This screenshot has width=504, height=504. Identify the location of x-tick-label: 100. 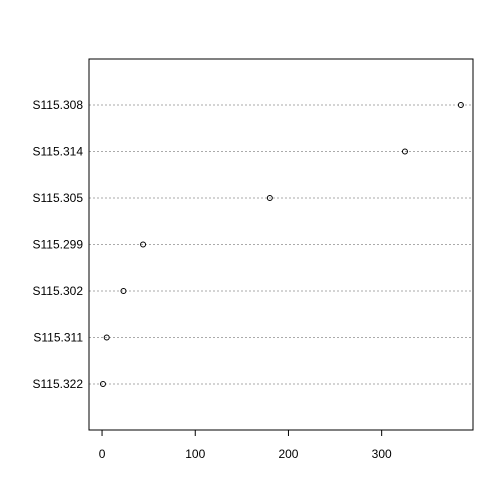
(195, 454).